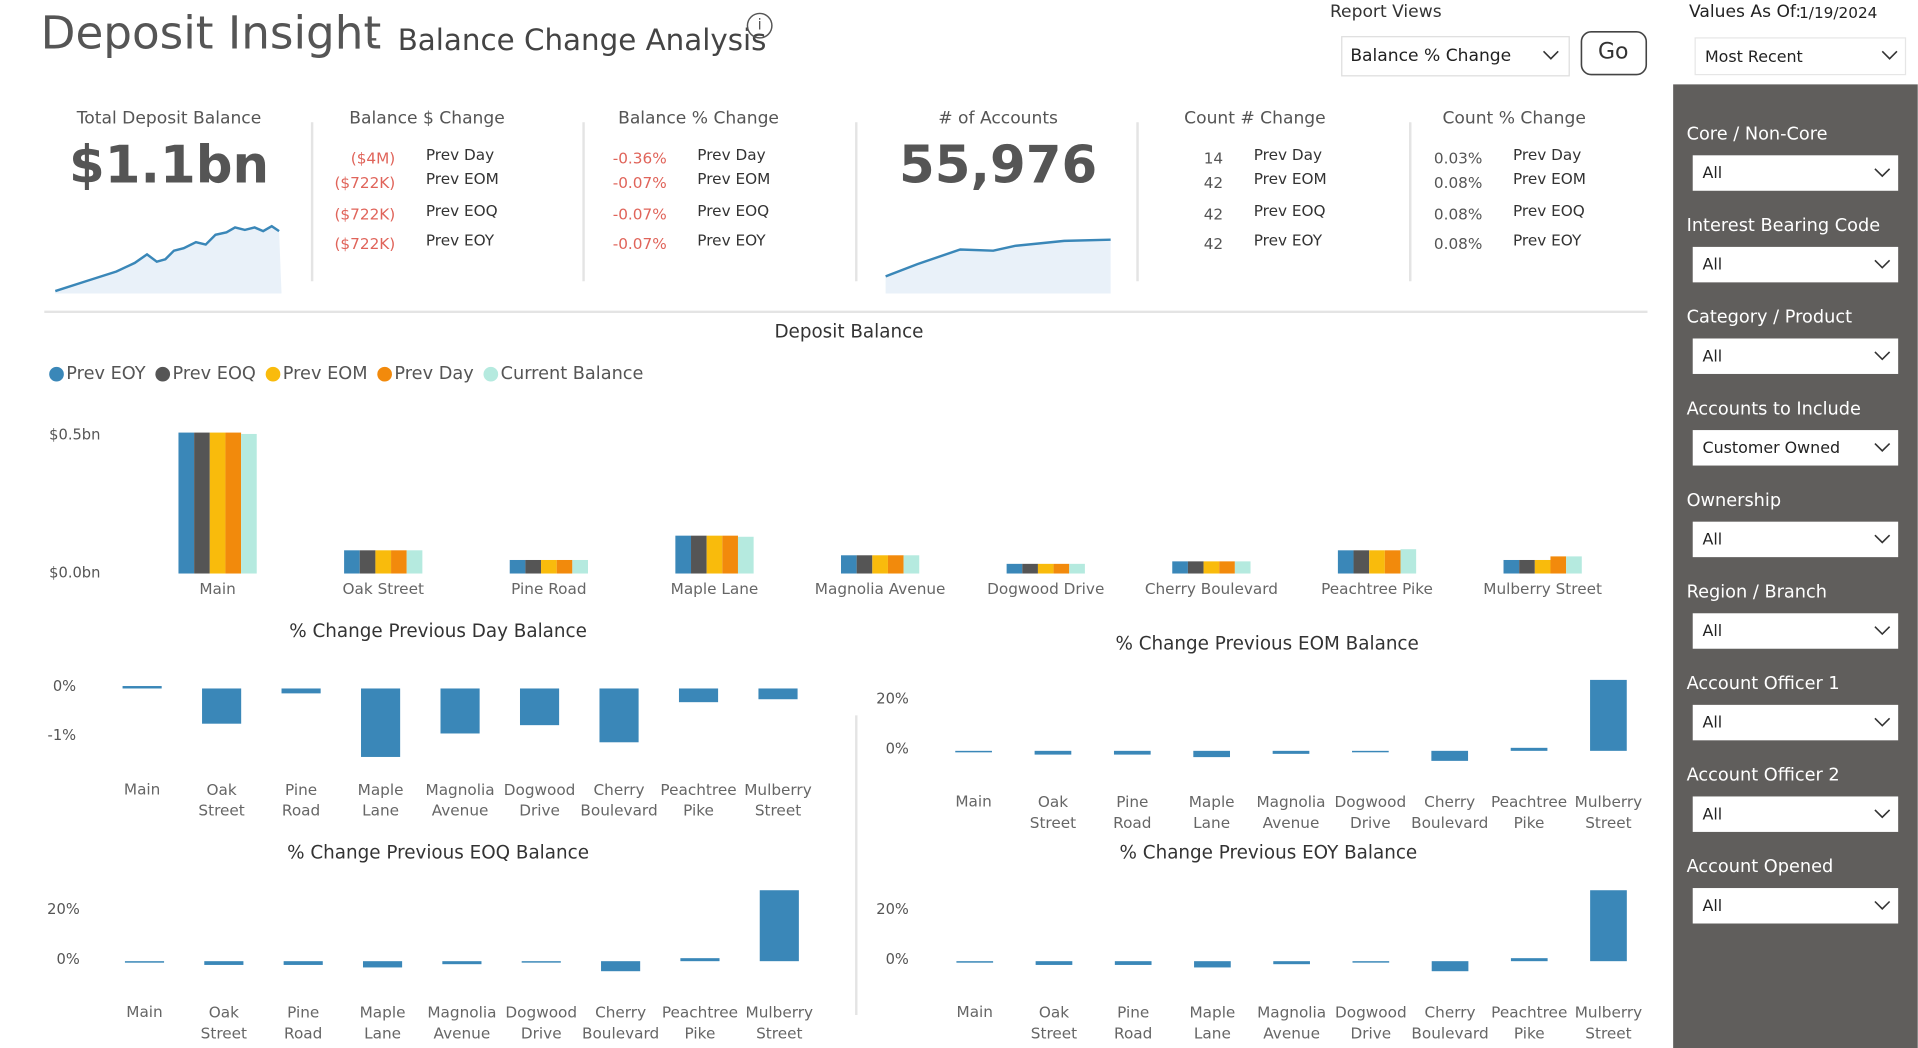 The image size is (1918, 1048). What do you see at coordinates (1213, 158) in the screenshot?
I see `kpi-row-value: 14` at bounding box center [1213, 158].